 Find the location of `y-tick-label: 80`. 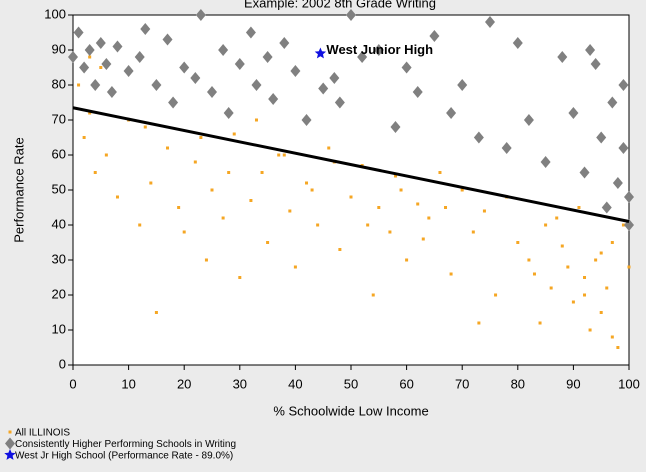

y-tick-label: 80 is located at coordinates (59, 83).